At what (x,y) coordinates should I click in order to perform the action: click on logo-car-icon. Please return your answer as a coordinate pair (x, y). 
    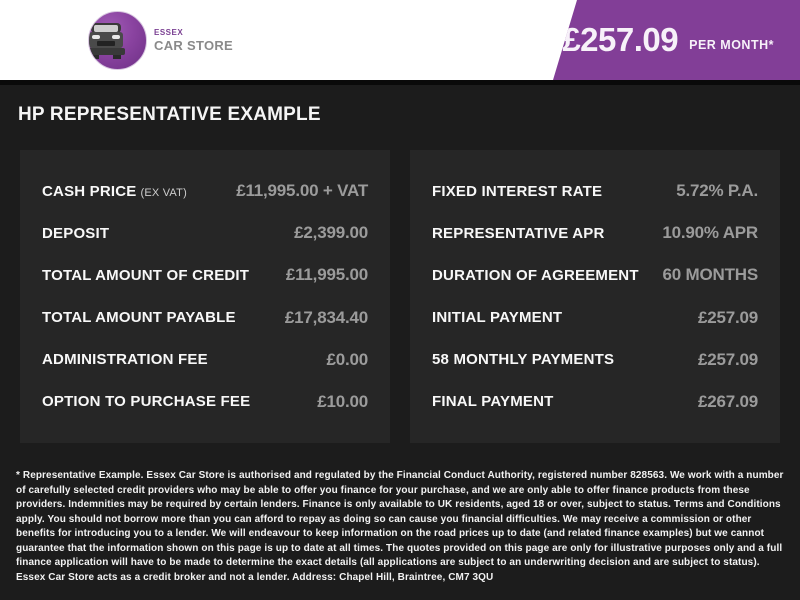
    Looking at the image, I should click on (117, 40).